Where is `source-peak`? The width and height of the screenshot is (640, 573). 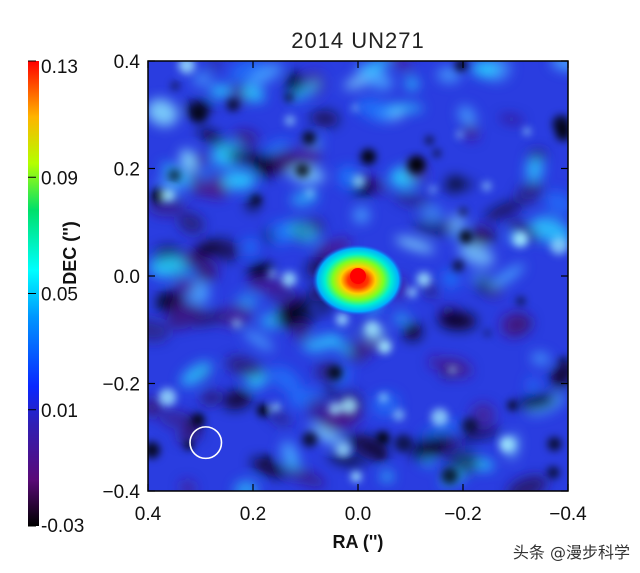 source-peak is located at coordinates (358, 276).